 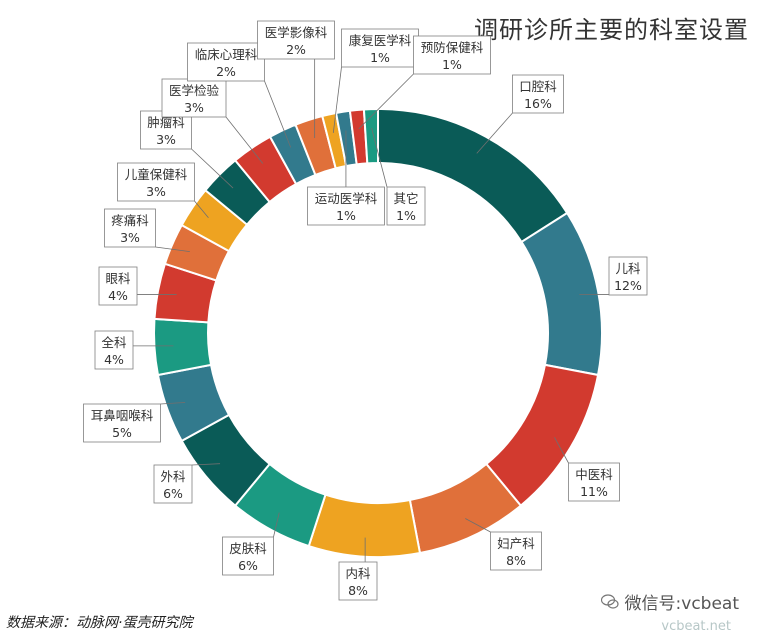 What do you see at coordinates (346, 198) in the screenshot?
I see `slice-name-18: 运动医学科` at bounding box center [346, 198].